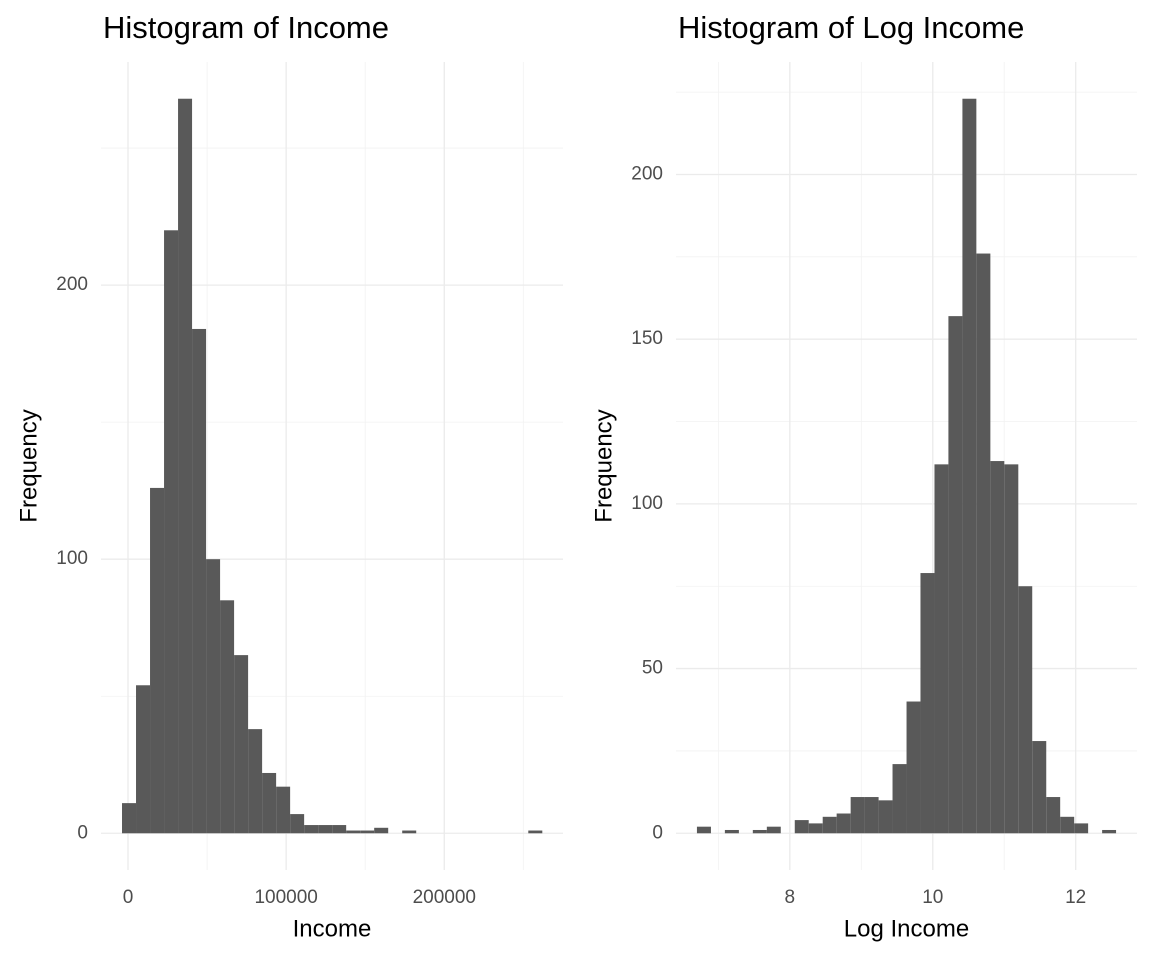 This screenshot has height=960, width=1152. I want to click on y-tick-label: 50, so click(652, 668).